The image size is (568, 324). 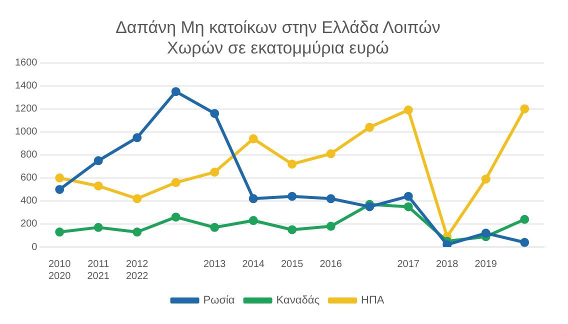 What do you see at coordinates (331, 264) in the screenshot?
I see `x-tick-label: 2016` at bounding box center [331, 264].